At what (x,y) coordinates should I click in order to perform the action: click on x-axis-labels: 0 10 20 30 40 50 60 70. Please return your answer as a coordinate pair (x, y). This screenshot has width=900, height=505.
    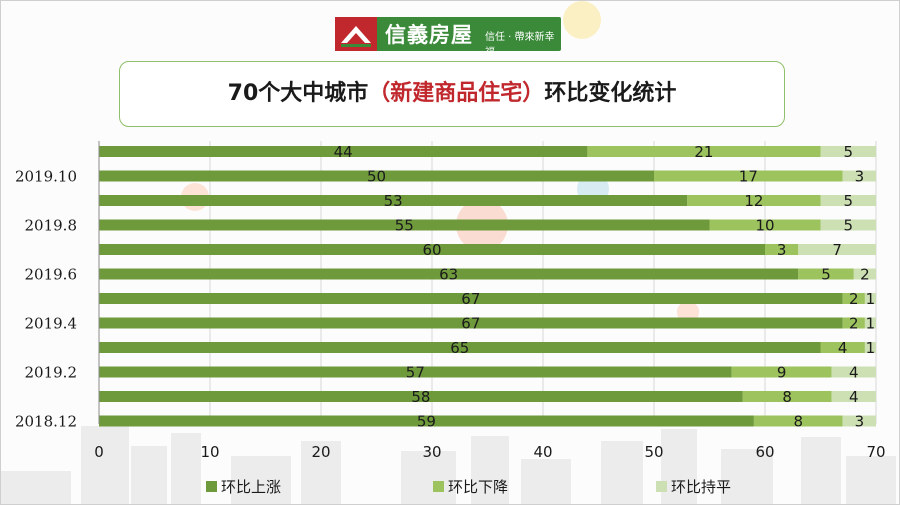
    Looking at the image, I should click on (489, 452).